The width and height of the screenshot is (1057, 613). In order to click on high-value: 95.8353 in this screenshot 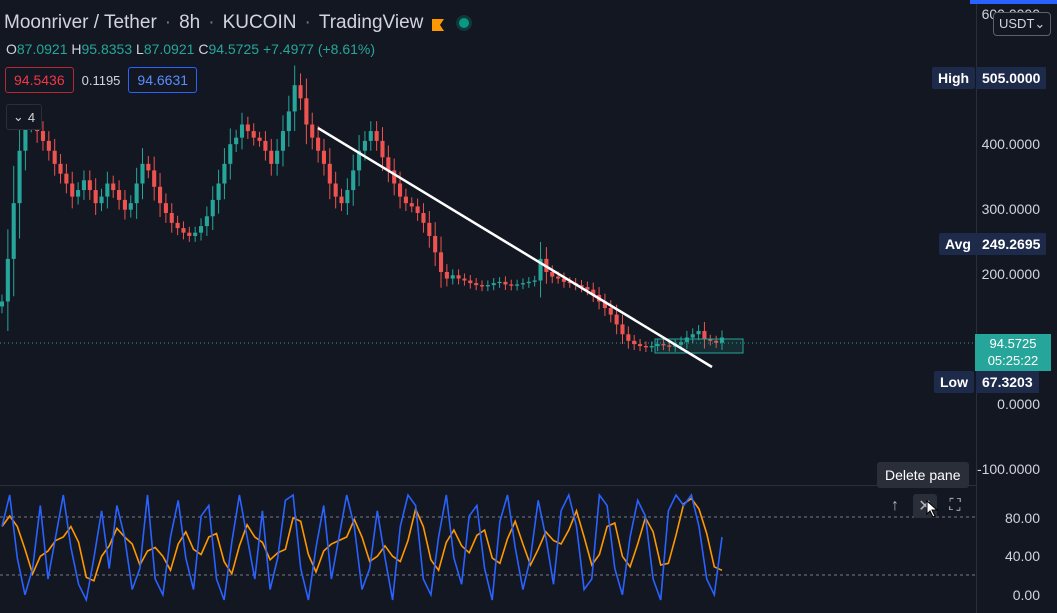, I will do `click(107, 49)`.